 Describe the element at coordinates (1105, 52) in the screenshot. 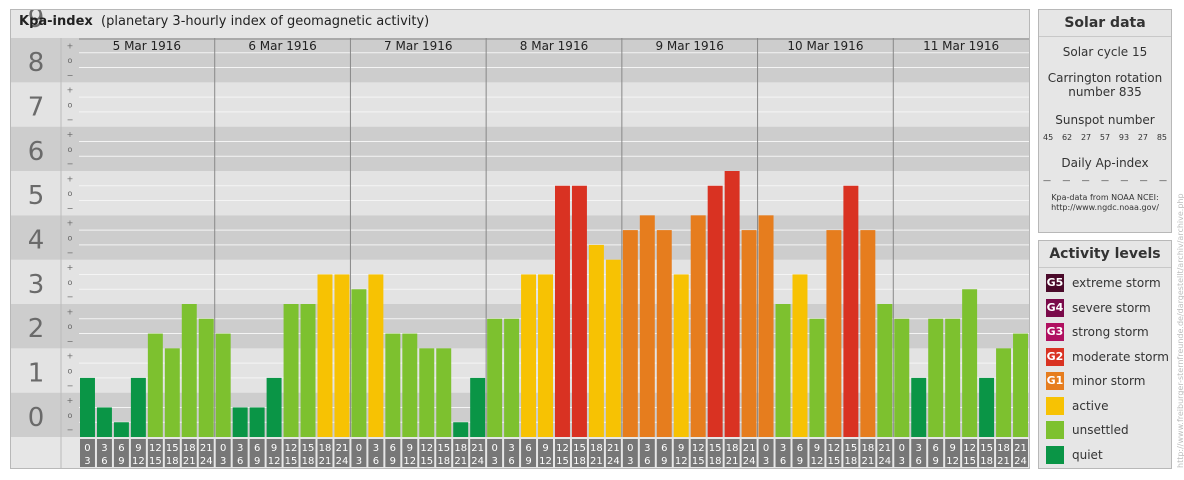

I see `solar-cycle: Solar cycle 15` at that location.